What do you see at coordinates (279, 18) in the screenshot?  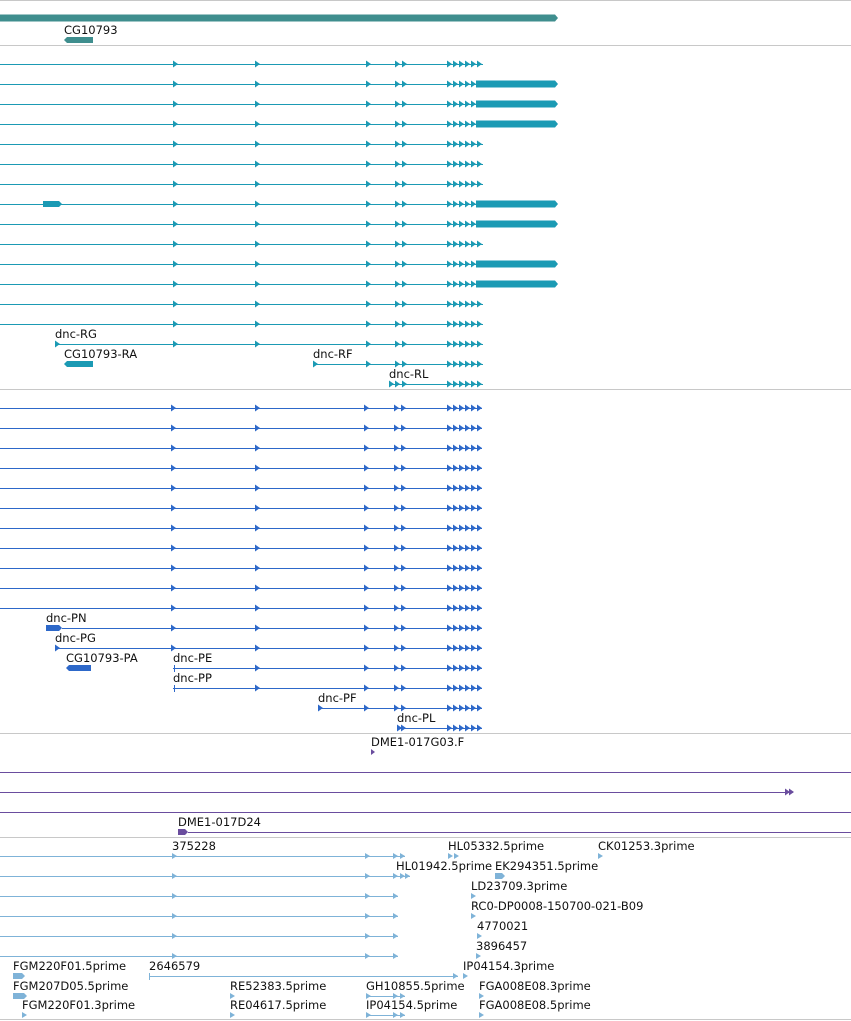 I see `gene-span` at bounding box center [279, 18].